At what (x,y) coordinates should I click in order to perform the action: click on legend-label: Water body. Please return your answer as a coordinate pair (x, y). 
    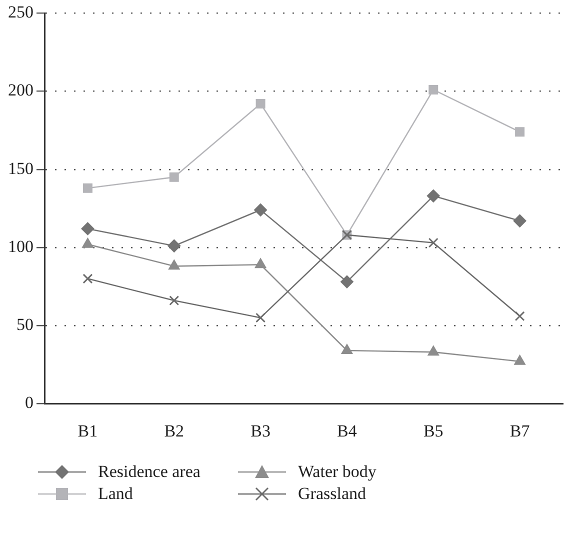
    Looking at the image, I should click on (337, 472).